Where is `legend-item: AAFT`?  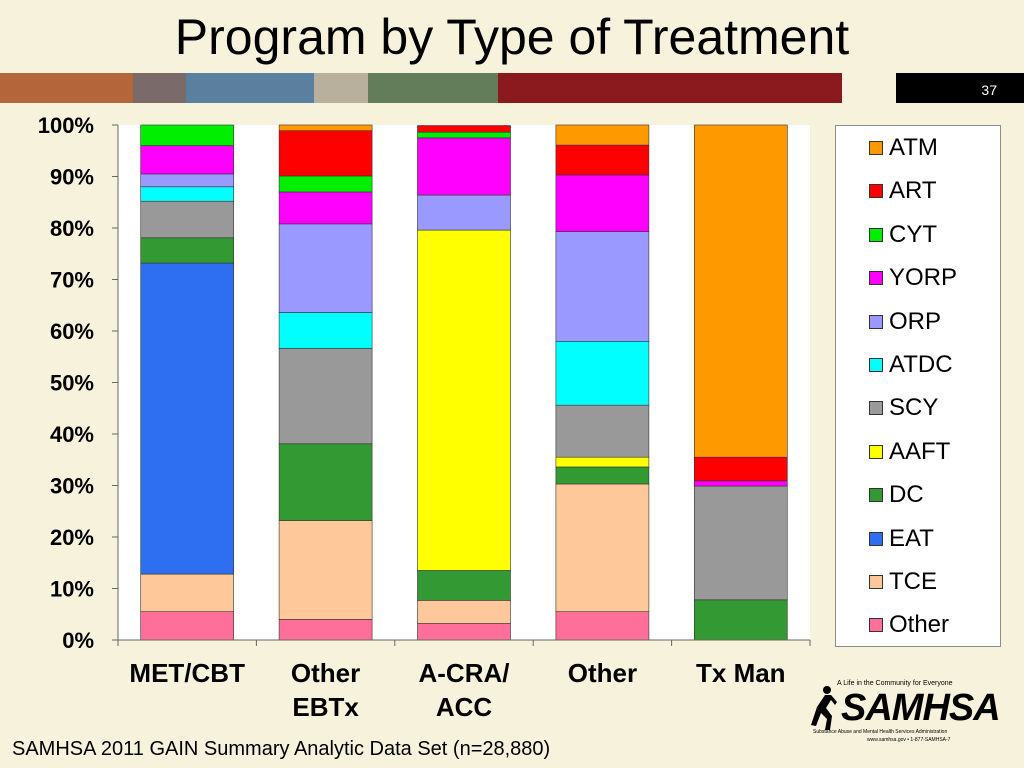
legend-item: AAFT is located at coordinates (910, 451).